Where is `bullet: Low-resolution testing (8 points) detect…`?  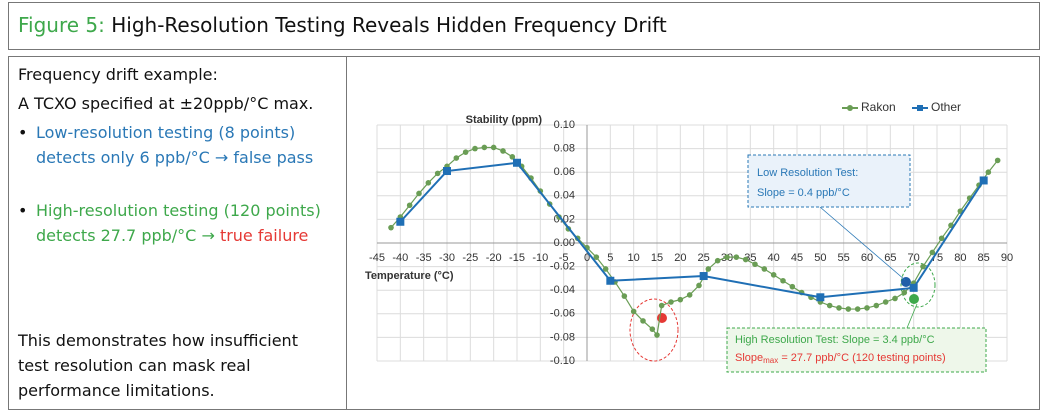
bullet: Low-resolution testing (8 points) detect… is located at coordinates (175, 145).